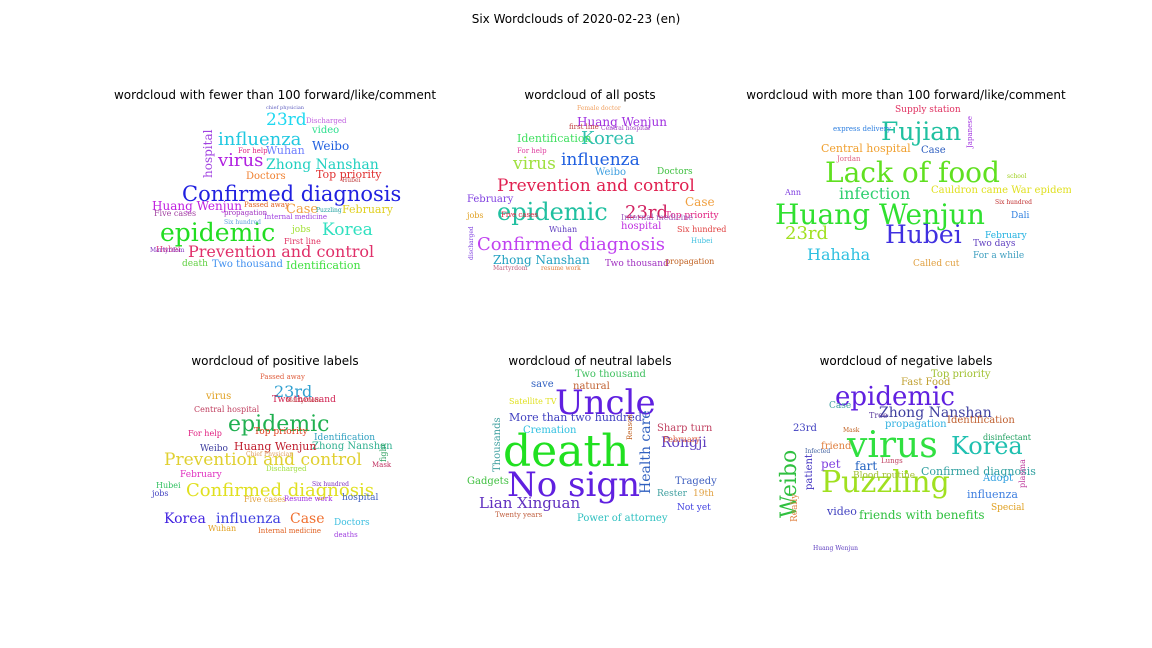 The image size is (1152, 648). Describe the element at coordinates (497, 444) in the screenshot. I see `wordcloud-word: Thousands` at that location.